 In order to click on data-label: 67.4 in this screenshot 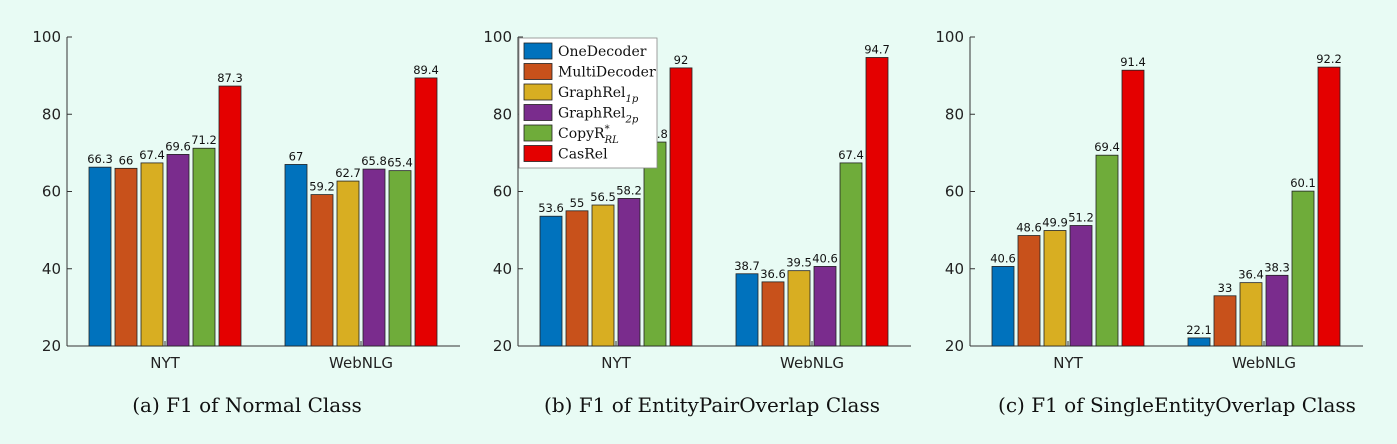, I will do `click(152, 155)`.